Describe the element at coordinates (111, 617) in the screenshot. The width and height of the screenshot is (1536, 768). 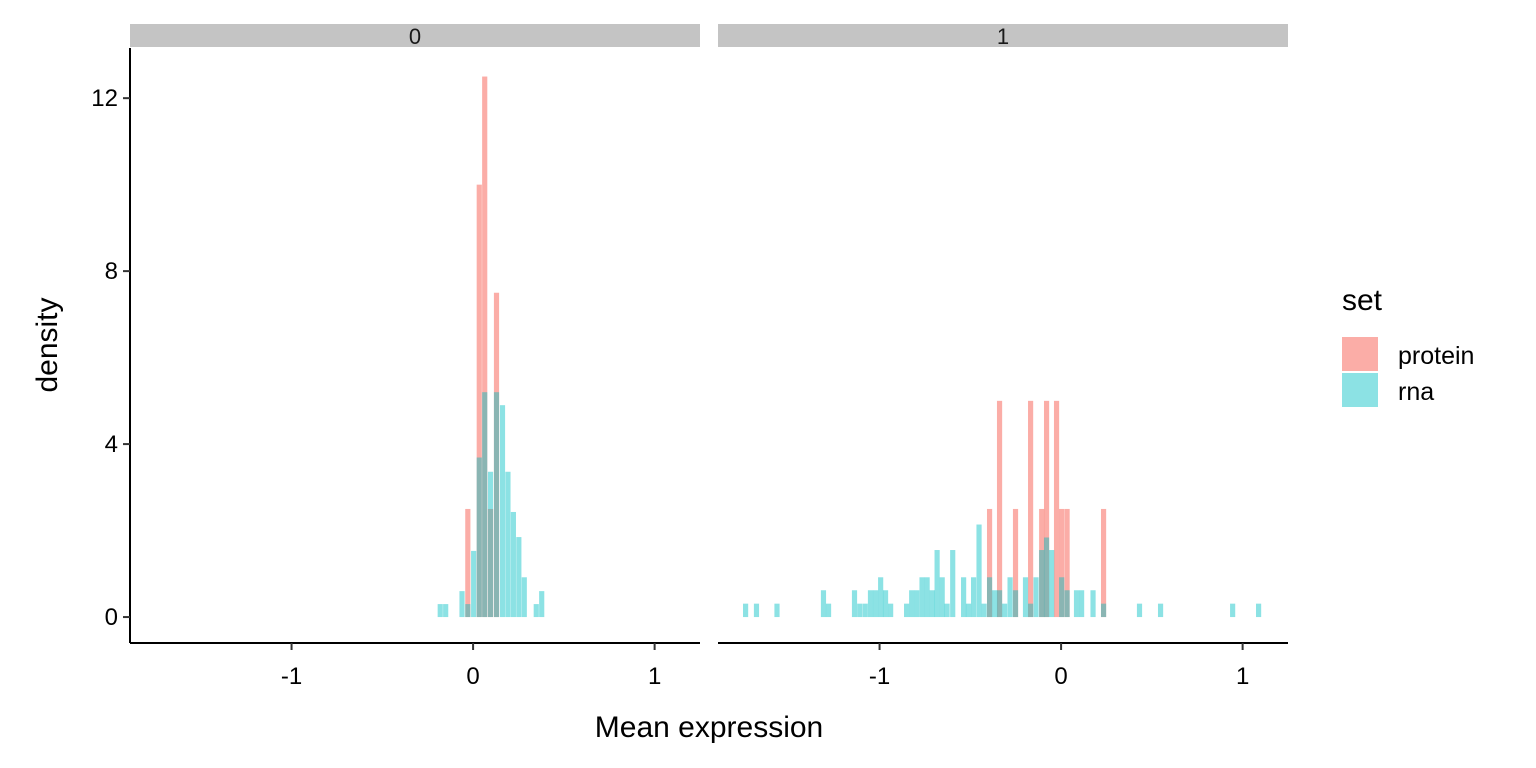
I see `y-tick-label: 0` at that location.